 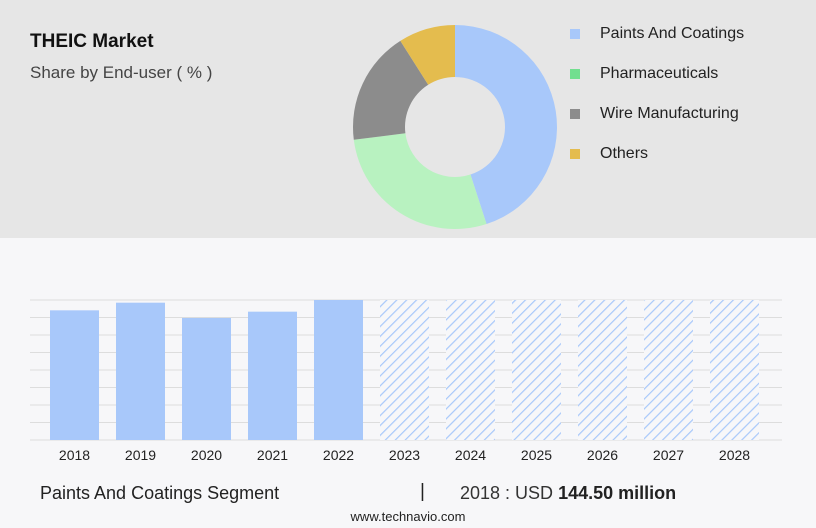 I want to click on bar-2018, so click(x=74, y=375).